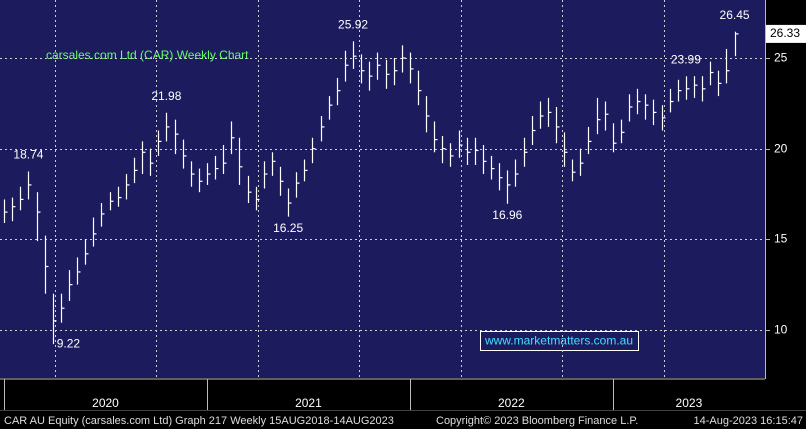 The image size is (806, 429). I want to click on annotation: 26.45, so click(735, 15).